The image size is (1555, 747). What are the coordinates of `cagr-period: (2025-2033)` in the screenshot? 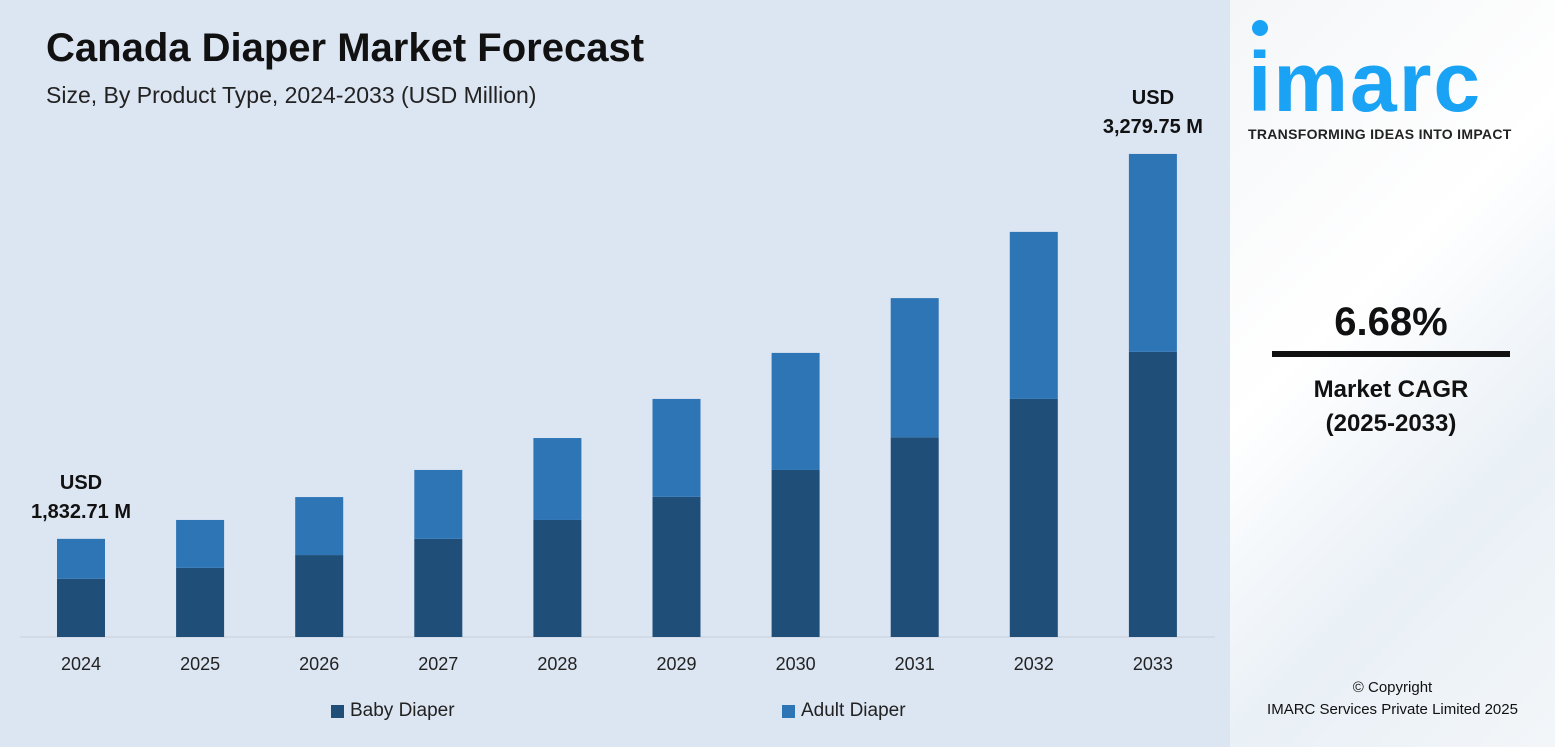 It's located at (1391, 423).